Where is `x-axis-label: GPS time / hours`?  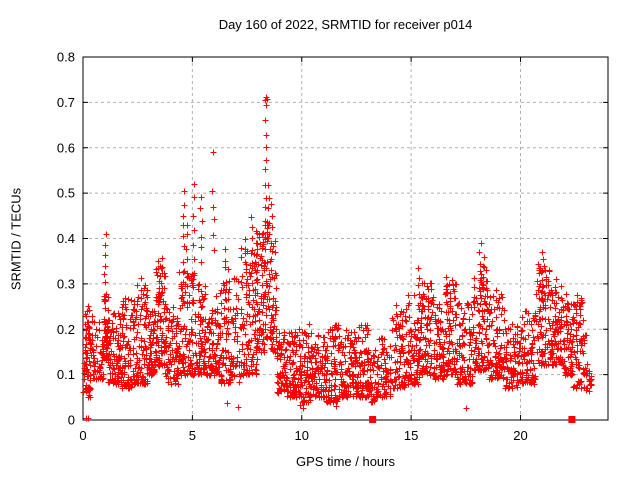
x-axis-label: GPS time / hours is located at coordinates (345, 461).